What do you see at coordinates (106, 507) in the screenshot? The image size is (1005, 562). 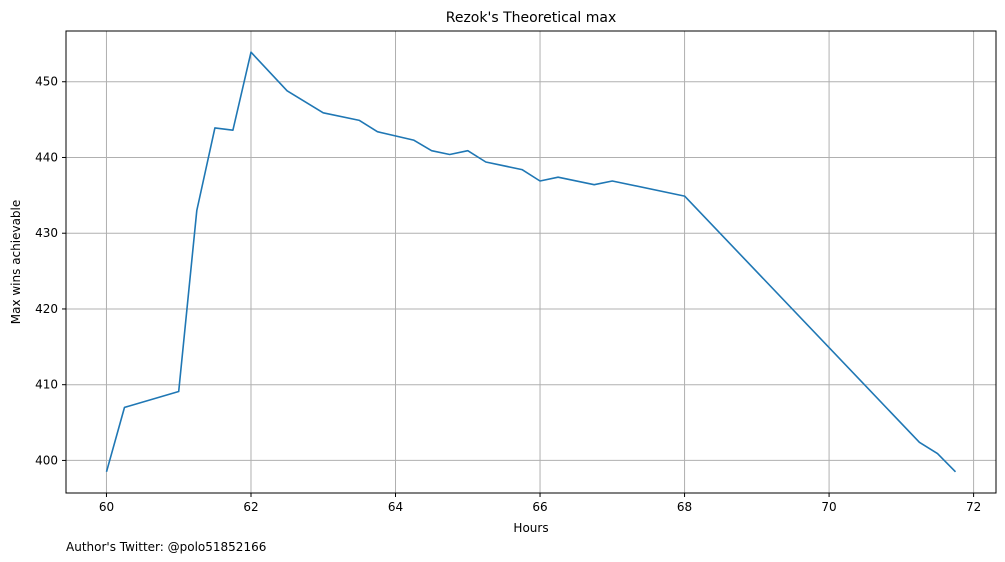 I see `x-tick-label: 60` at bounding box center [106, 507].